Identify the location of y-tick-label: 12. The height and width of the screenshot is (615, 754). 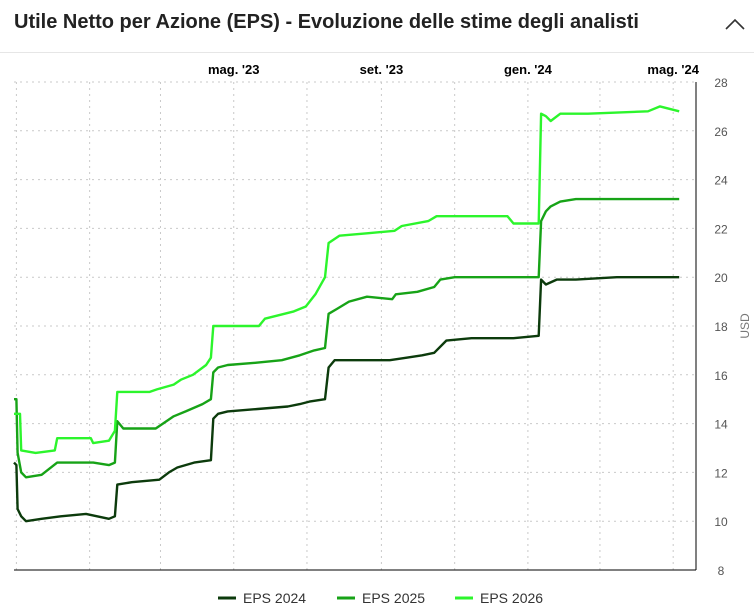
(721, 473).